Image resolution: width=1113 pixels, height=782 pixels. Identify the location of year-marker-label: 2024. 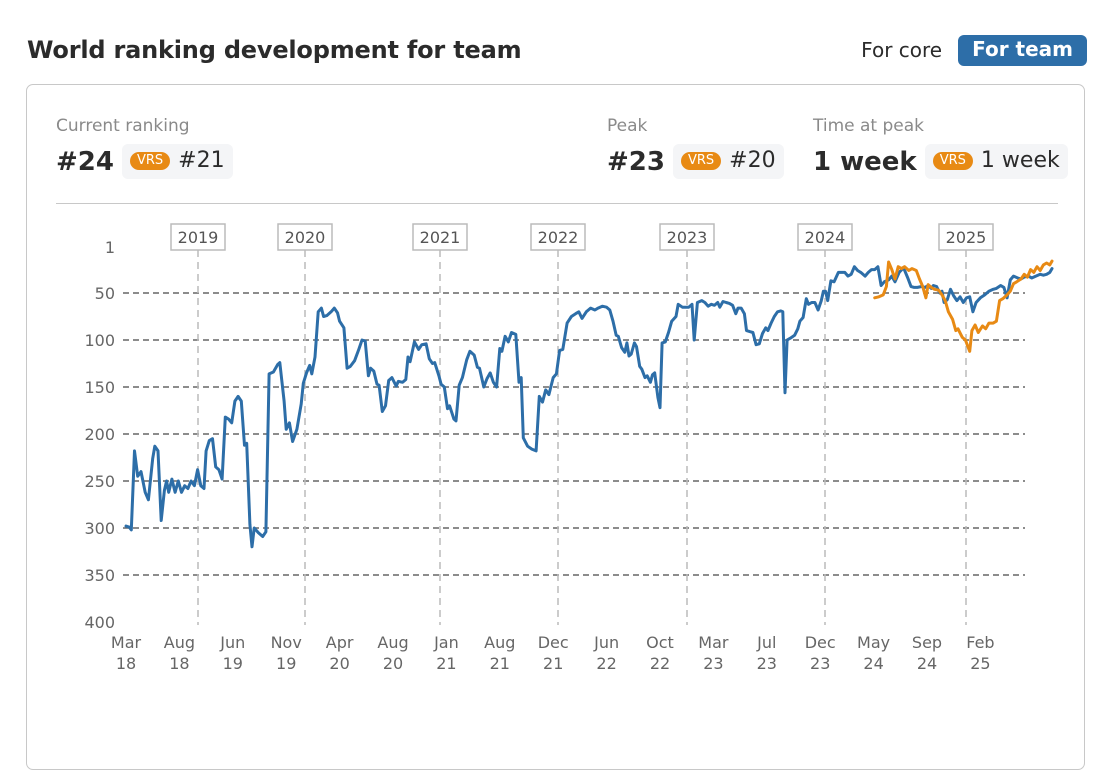
(825, 237).